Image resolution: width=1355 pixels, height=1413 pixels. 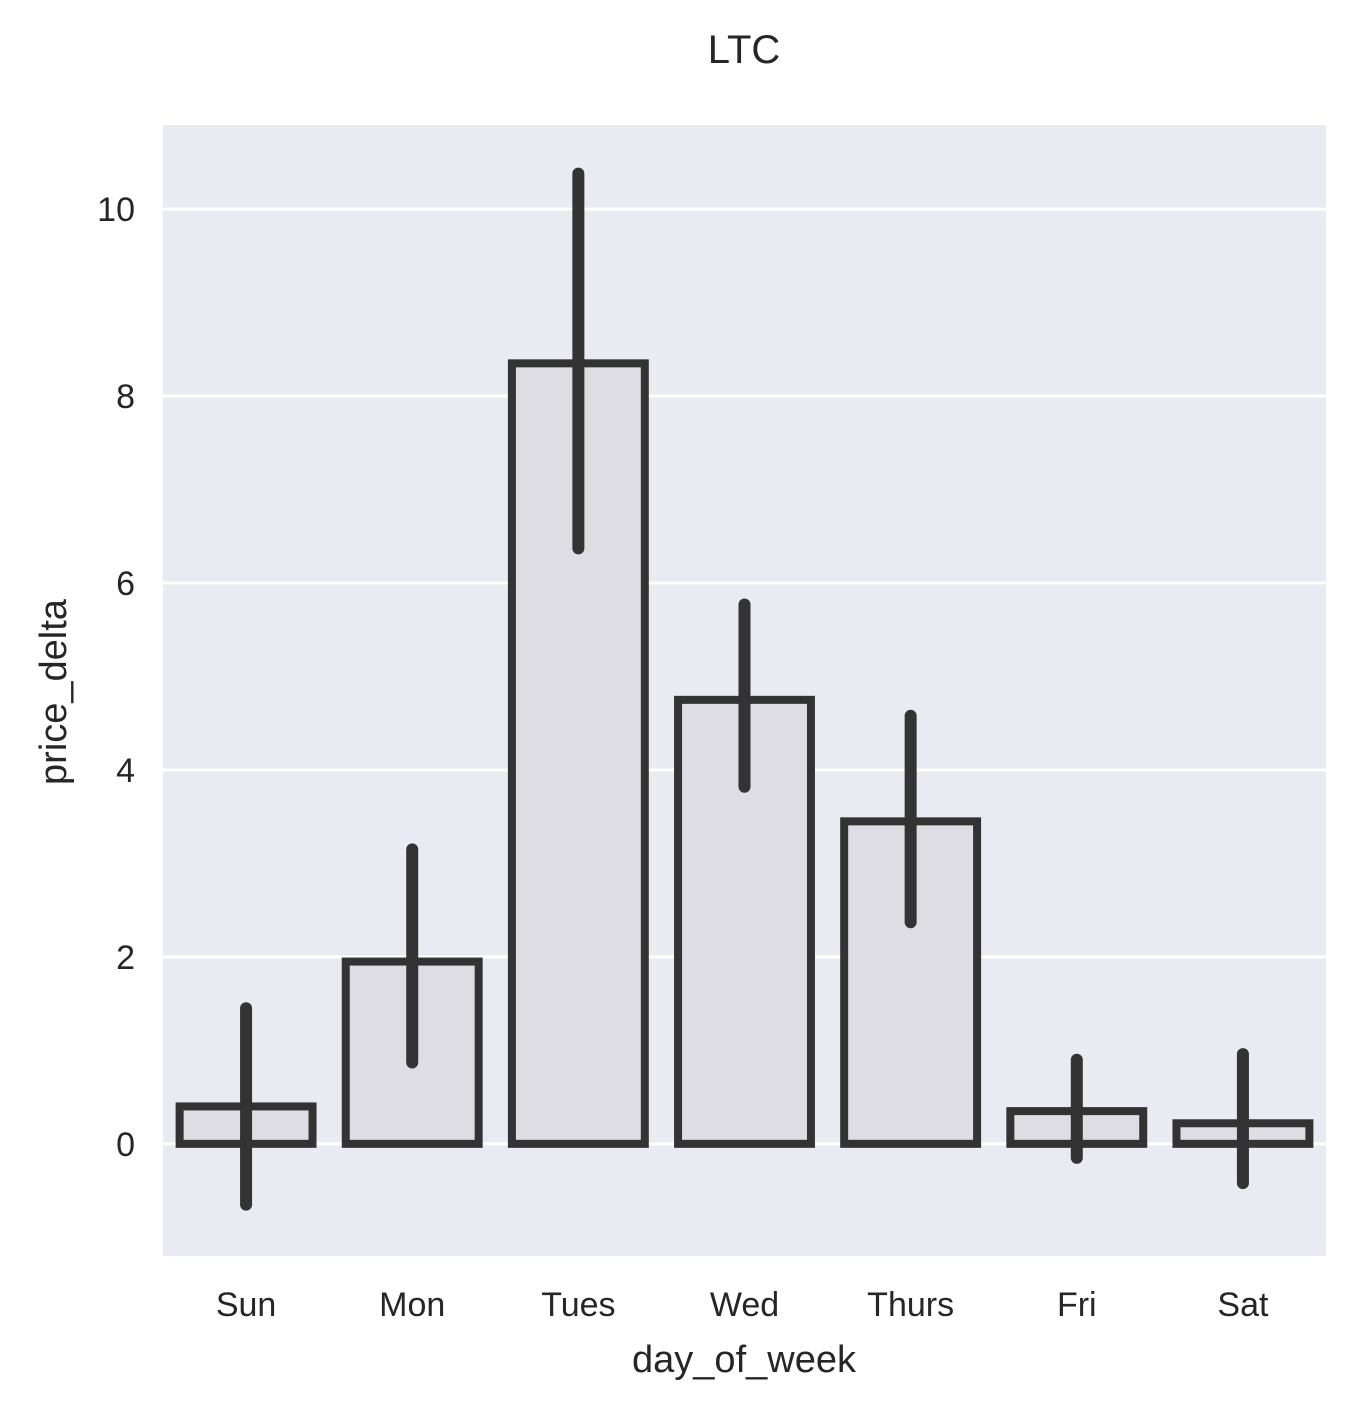 I want to click on y-tick-label: 0, so click(x=125, y=1145).